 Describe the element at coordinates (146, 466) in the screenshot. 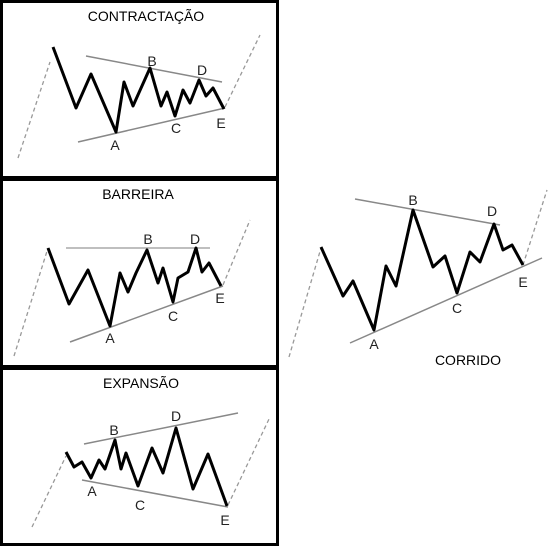

I see `expansion-wave` at that location.